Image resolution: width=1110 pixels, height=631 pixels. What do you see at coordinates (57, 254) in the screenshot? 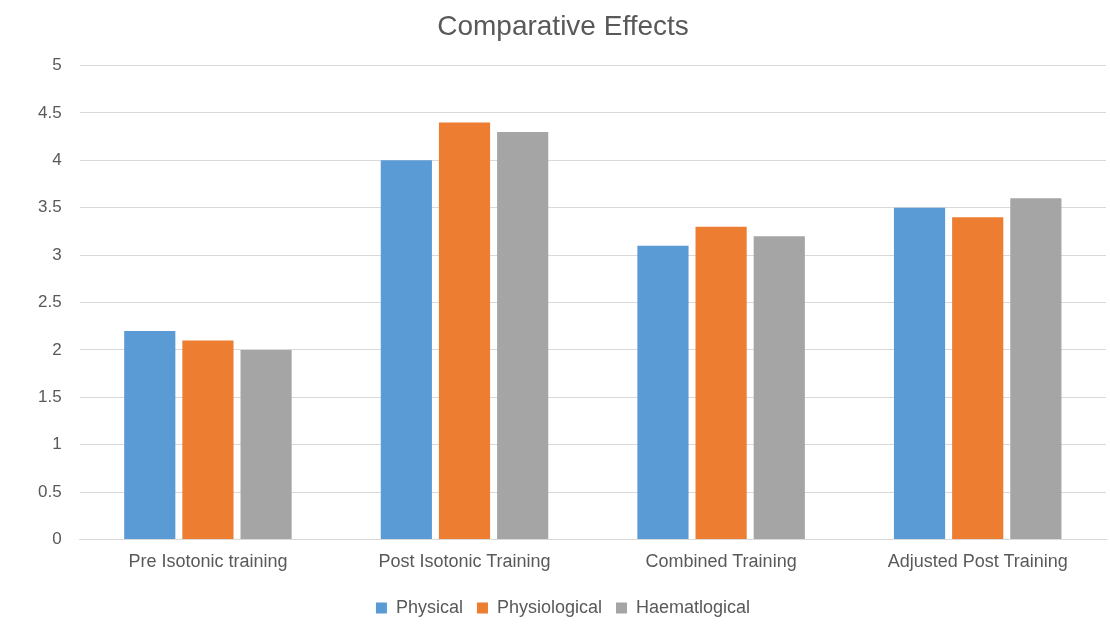
I see `y-tick-label: 3` at bounding box center [57, 254].